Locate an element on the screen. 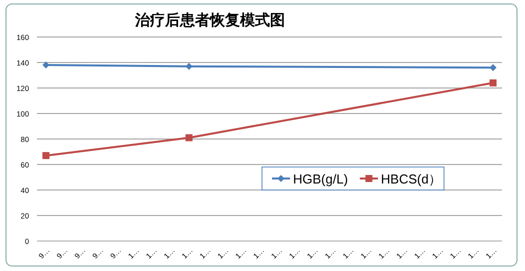 The width and height of the screenshot is (525, 271). legend-label: HBCS(d） is located at coordinates (411, 179).